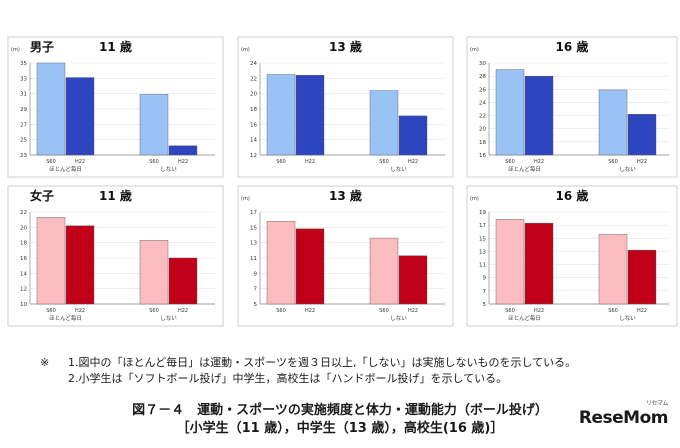  I want to click on logo-kana: リセマム, so click(657, 403).